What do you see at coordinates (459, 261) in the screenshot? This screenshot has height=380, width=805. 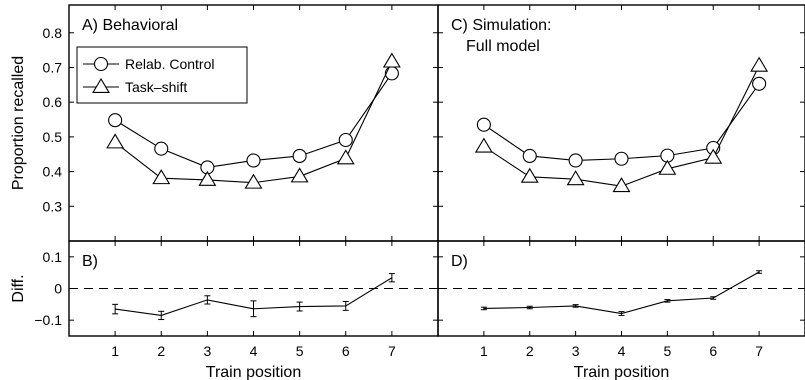 I see `panel-label: D)` at bounding box center [459, 261].